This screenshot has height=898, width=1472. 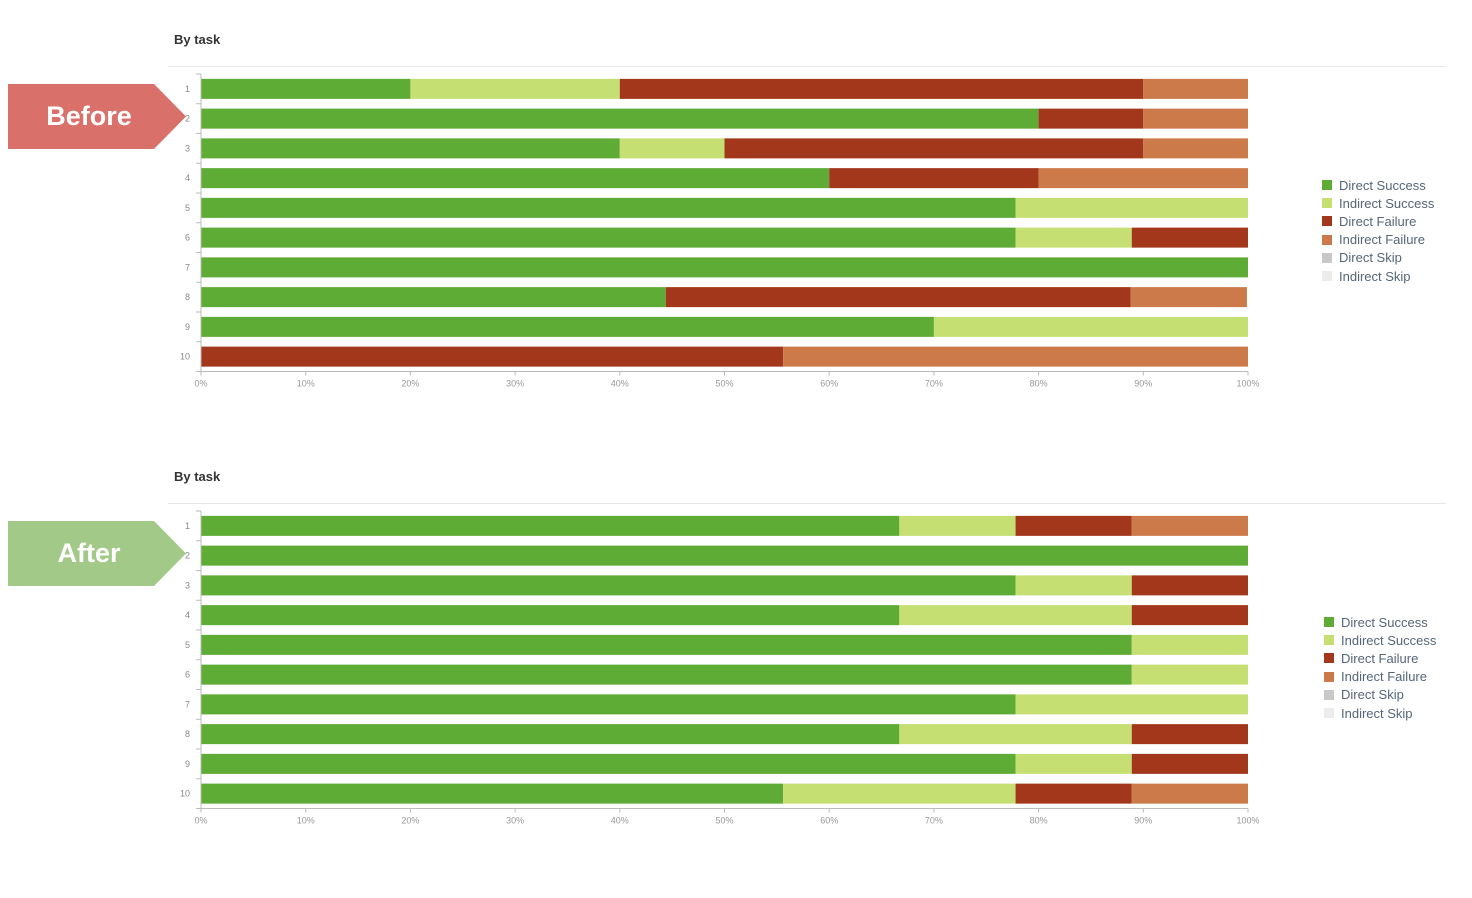 I want to click on after-arrow-label: After, so click(x=97, y=553).